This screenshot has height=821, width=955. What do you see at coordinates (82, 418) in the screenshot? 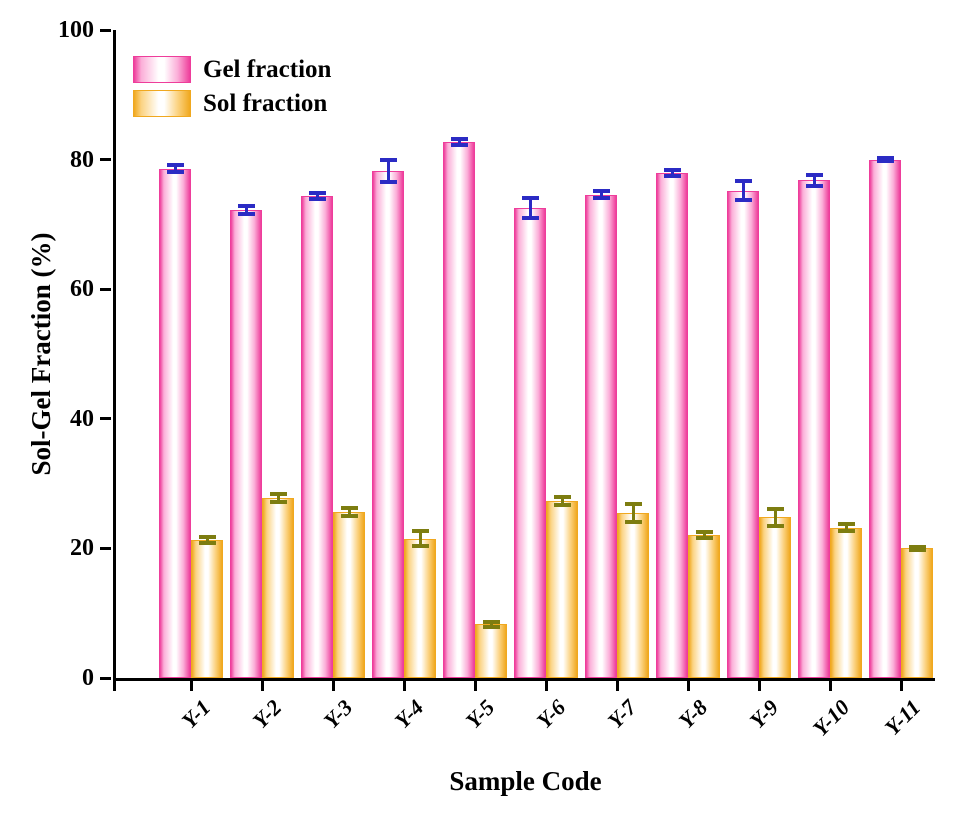
I see `y-tick-label: 40` at bounding box center [82, 418].